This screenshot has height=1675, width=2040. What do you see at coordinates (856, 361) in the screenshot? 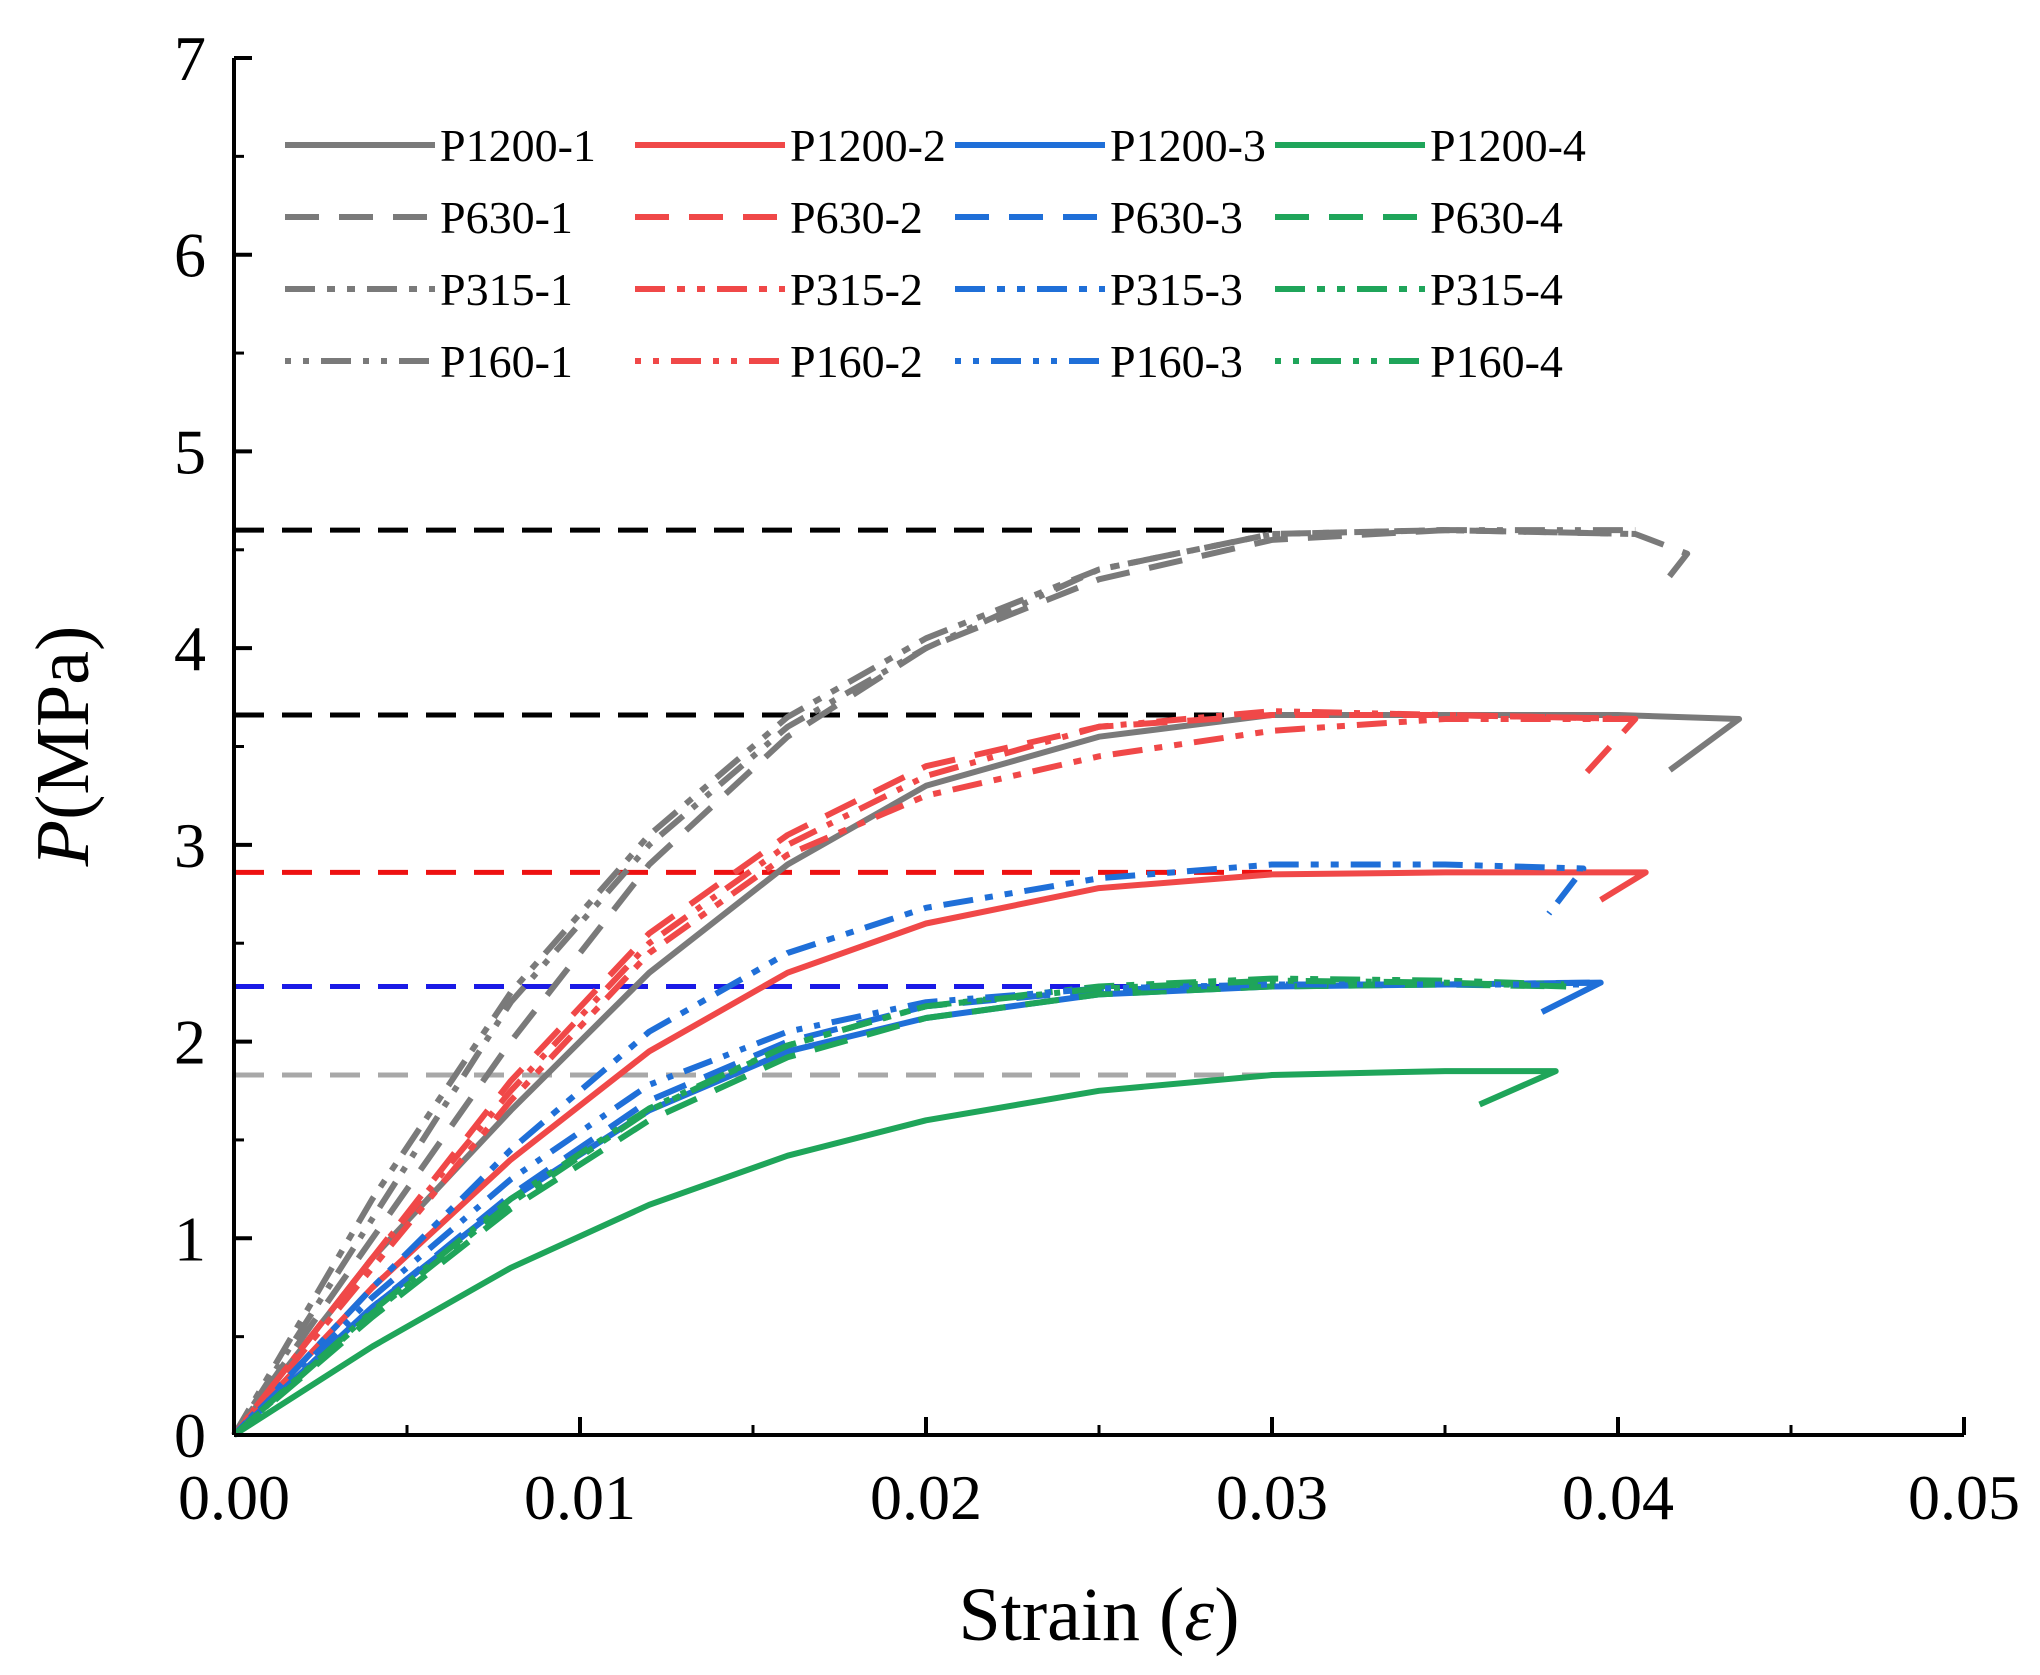
I see `legend-label: P160-2` at bounding box center [856, 361].